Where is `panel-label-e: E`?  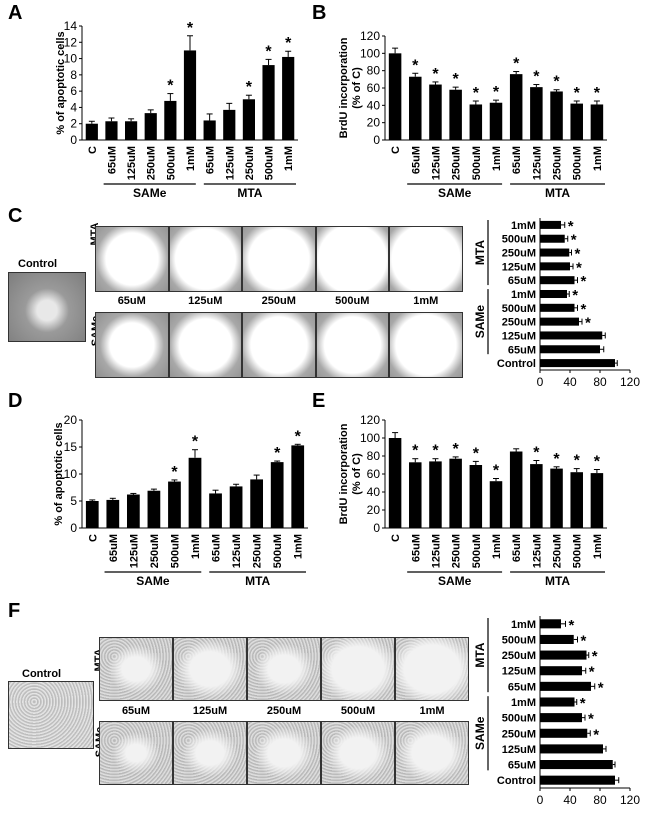 panel-label-e: E is located at coordinates (319, 401).